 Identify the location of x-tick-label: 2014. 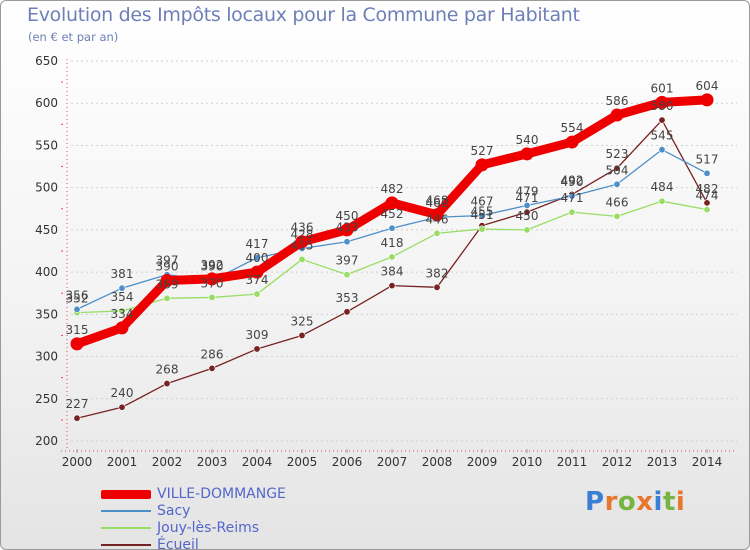
(707, 462).